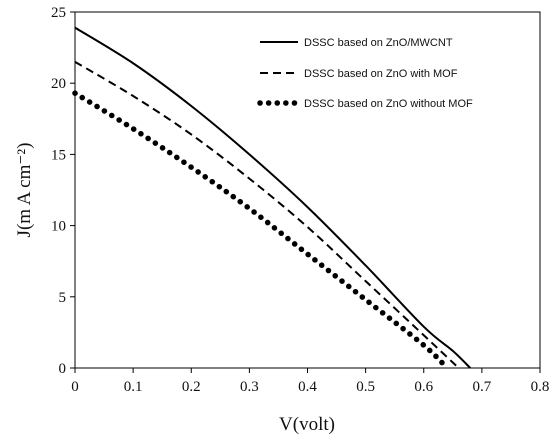 The width and height of the screenshot is (556, 441). What do you see at coordinates (381, 74) in the screenshot?
I see `legend-label: DSSC based on ZnO with MOF` at bounding box center [381, 74].